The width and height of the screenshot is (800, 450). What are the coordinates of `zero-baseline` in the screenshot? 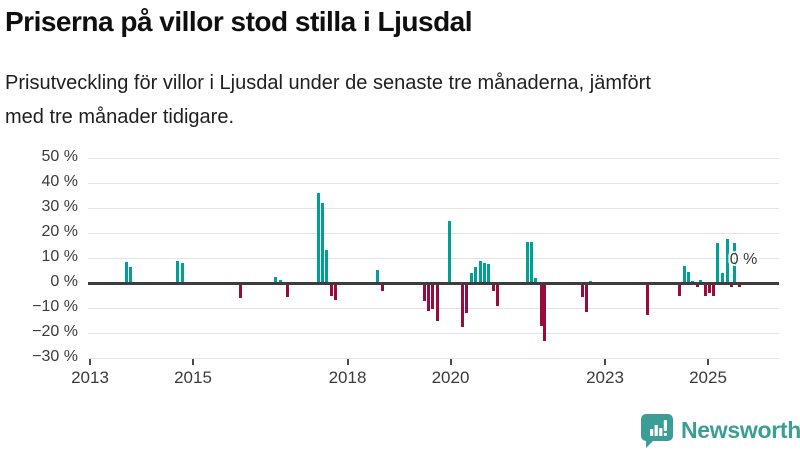 It's located at (433, 283).